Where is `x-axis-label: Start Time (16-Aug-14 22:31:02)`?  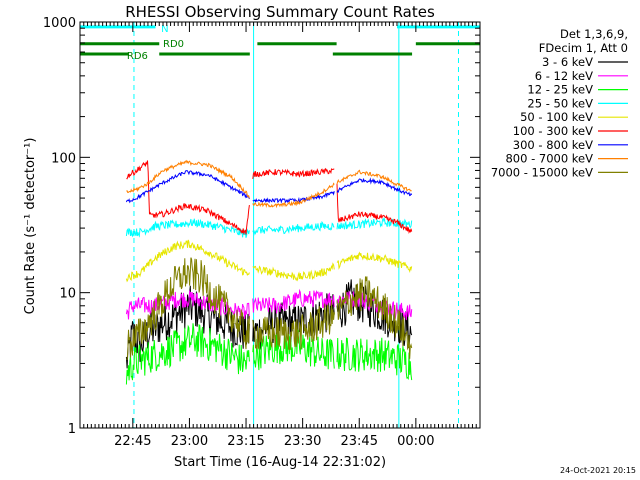 x-axis-label: Start Time (16-Aug-14 22:31:02) is located at coordinates (280, 462).